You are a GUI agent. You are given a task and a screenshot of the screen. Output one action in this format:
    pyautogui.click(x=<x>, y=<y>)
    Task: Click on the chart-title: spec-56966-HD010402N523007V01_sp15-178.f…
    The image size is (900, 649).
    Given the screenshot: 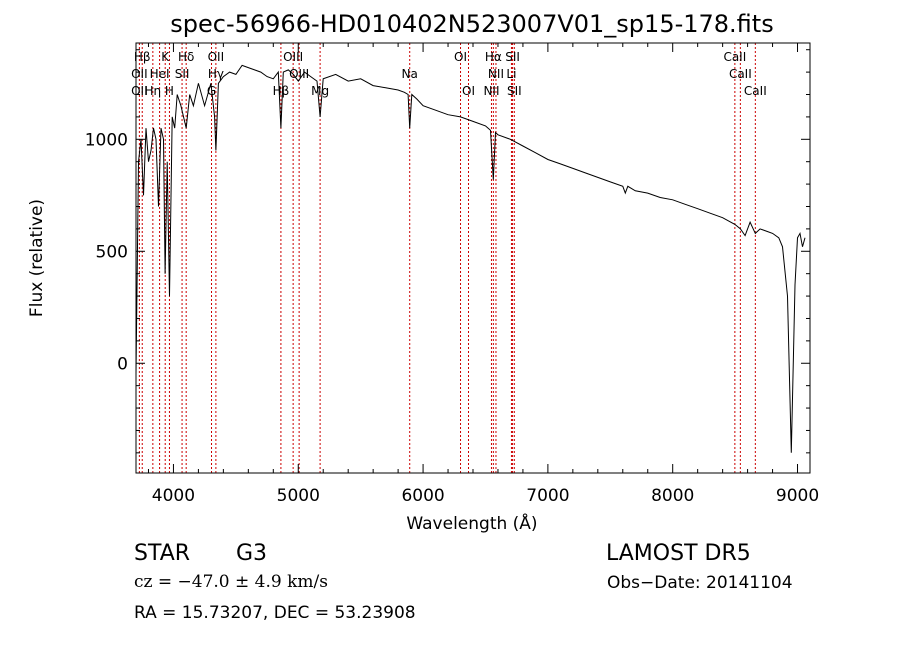 What is the action you would take?
    pyautogui.click(x=471, y=24)
    